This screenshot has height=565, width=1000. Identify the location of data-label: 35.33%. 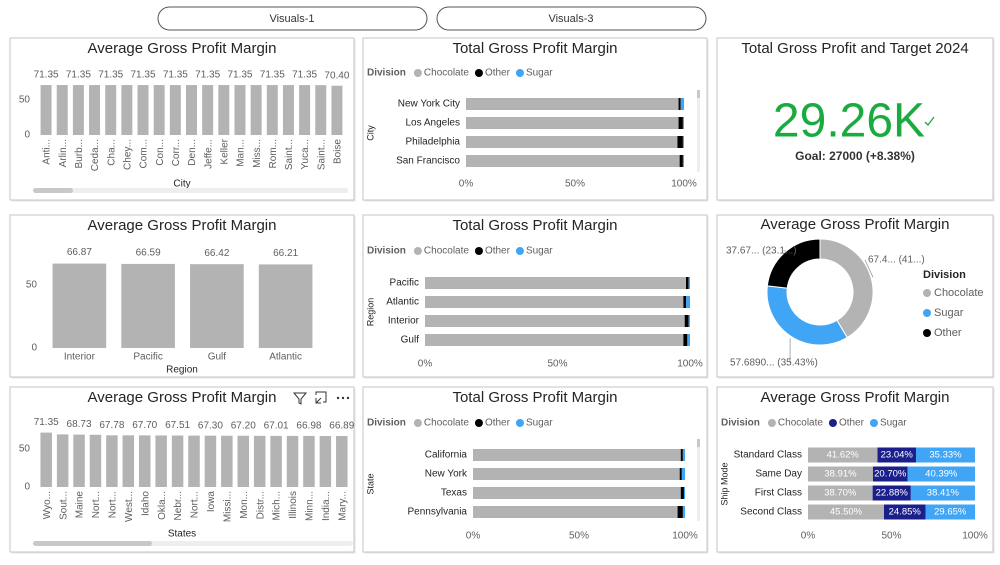
(945, 455).